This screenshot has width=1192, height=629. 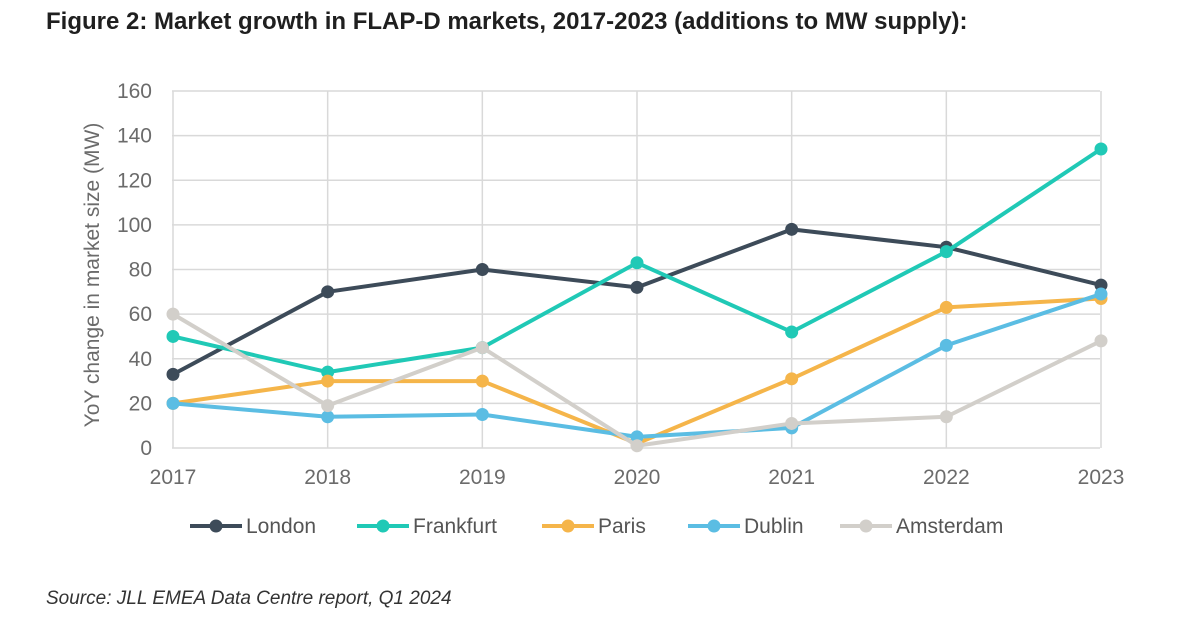 What do you see at coordinates (482, 415) in the screenshot?
I see `data-point-dublin-2019` at bounding box center [482, 415].